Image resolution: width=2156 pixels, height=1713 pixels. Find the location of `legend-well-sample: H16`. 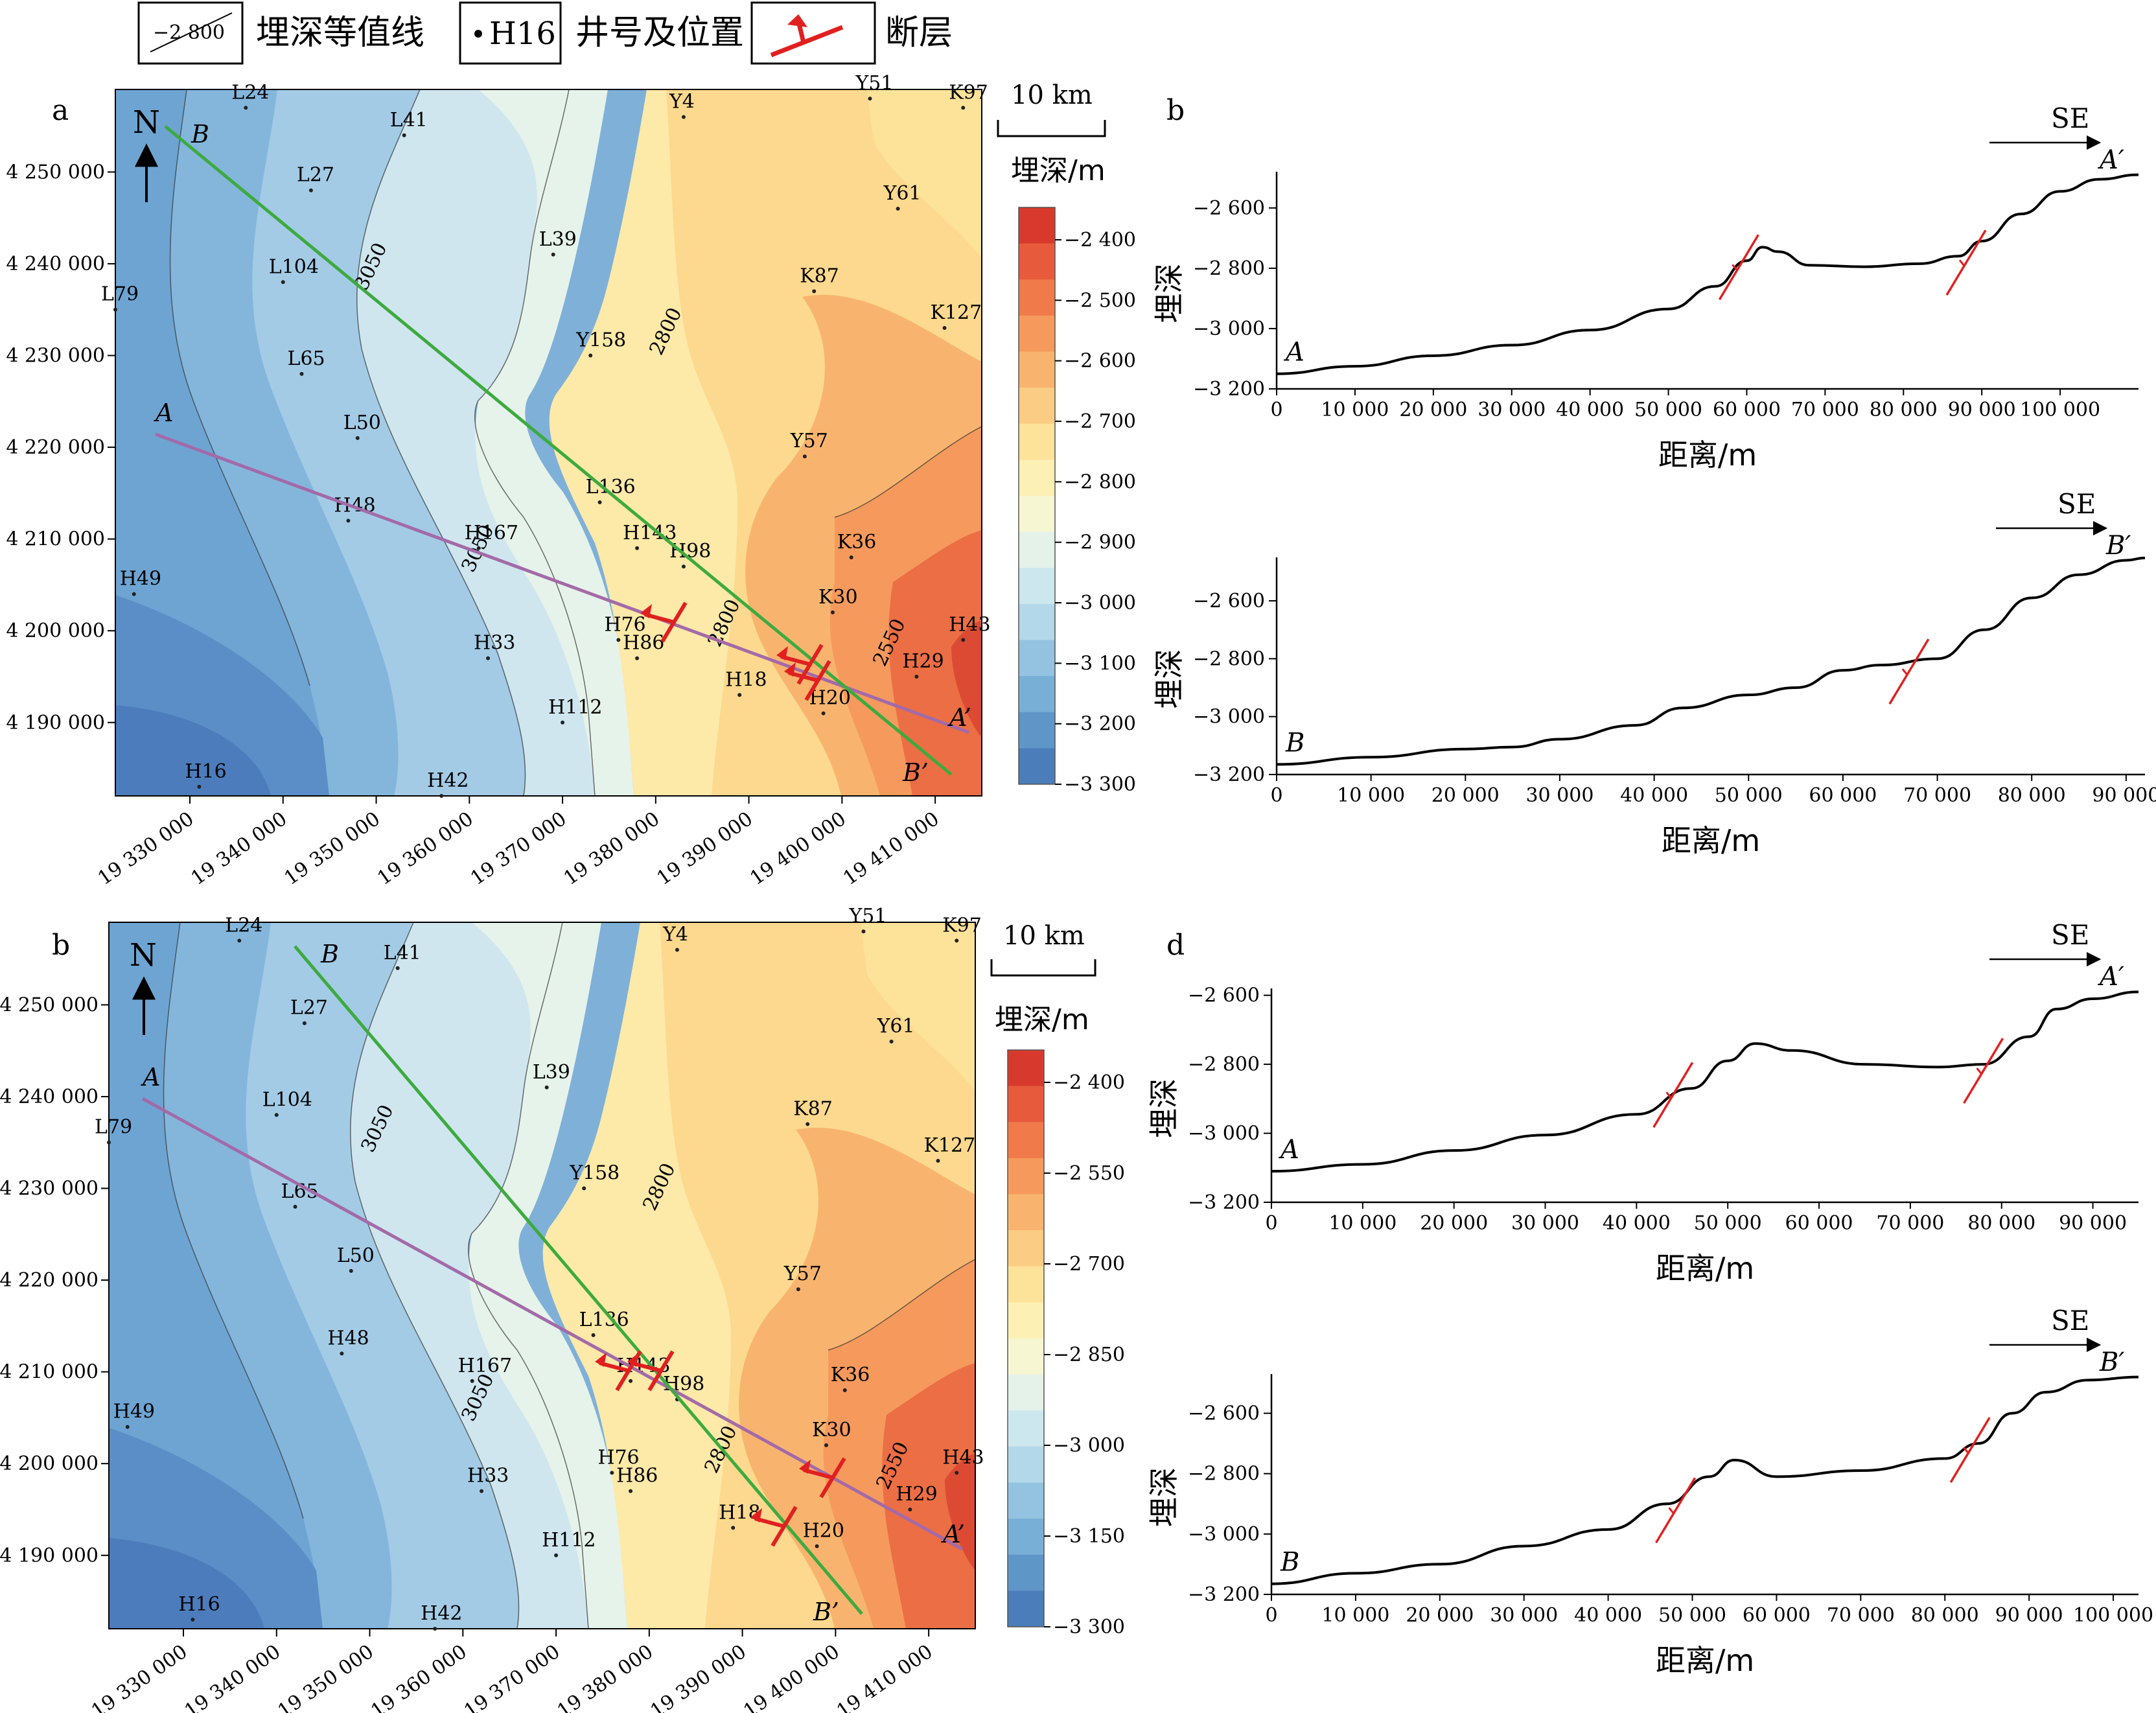

legend-well-sample: H16 is located at coordinates (522, 34).